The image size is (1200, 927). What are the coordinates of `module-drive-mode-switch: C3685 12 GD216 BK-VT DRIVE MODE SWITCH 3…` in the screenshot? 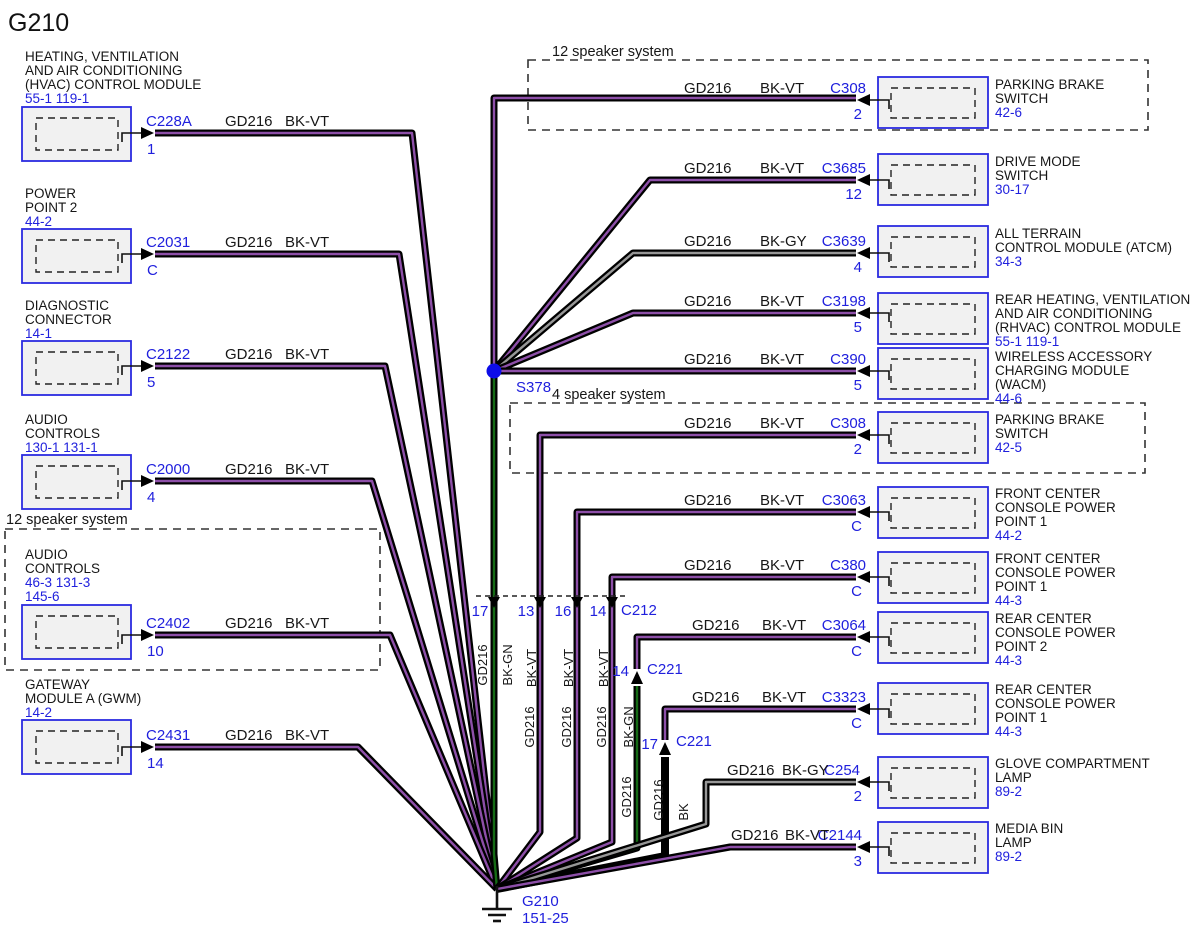 It's located at (882, 179).